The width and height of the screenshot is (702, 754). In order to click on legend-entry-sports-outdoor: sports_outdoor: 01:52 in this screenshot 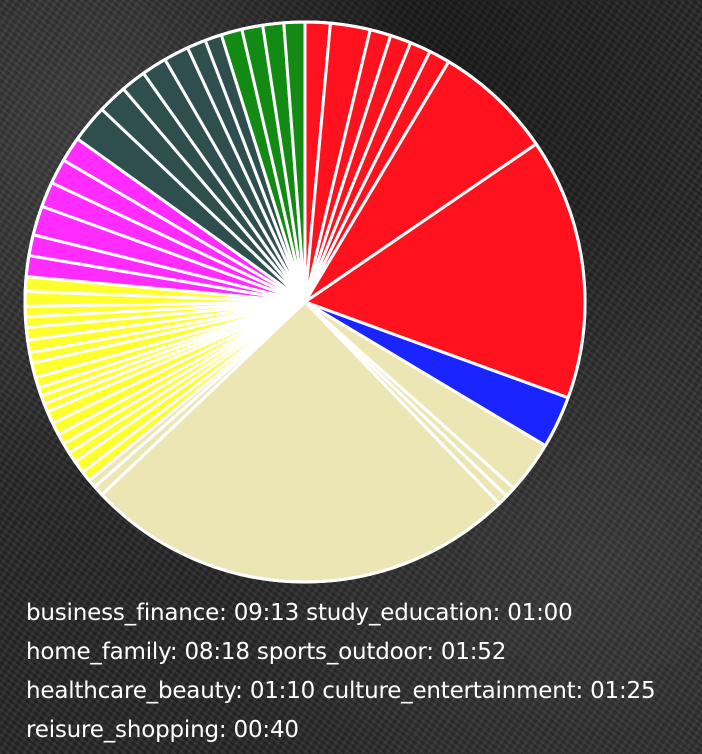, I will do `click(381, 652)`.